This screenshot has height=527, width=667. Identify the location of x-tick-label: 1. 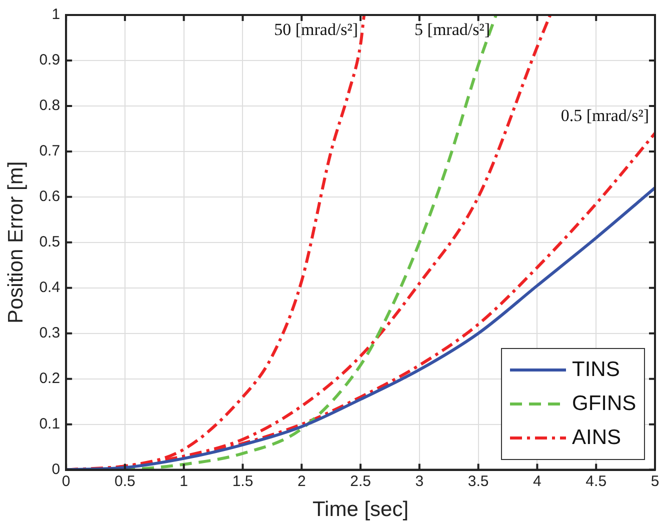
(184, 481).